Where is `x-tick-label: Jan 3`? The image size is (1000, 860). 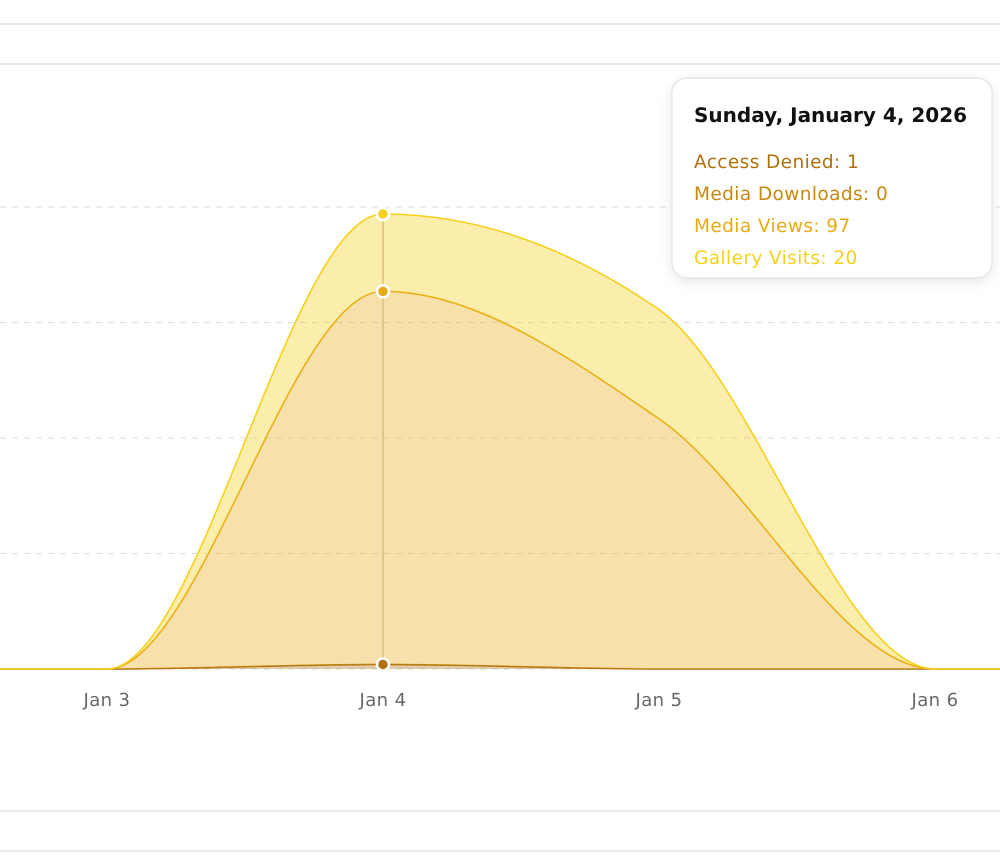 x-tick-label: Jan 3 is located at coordinates (106, 700).